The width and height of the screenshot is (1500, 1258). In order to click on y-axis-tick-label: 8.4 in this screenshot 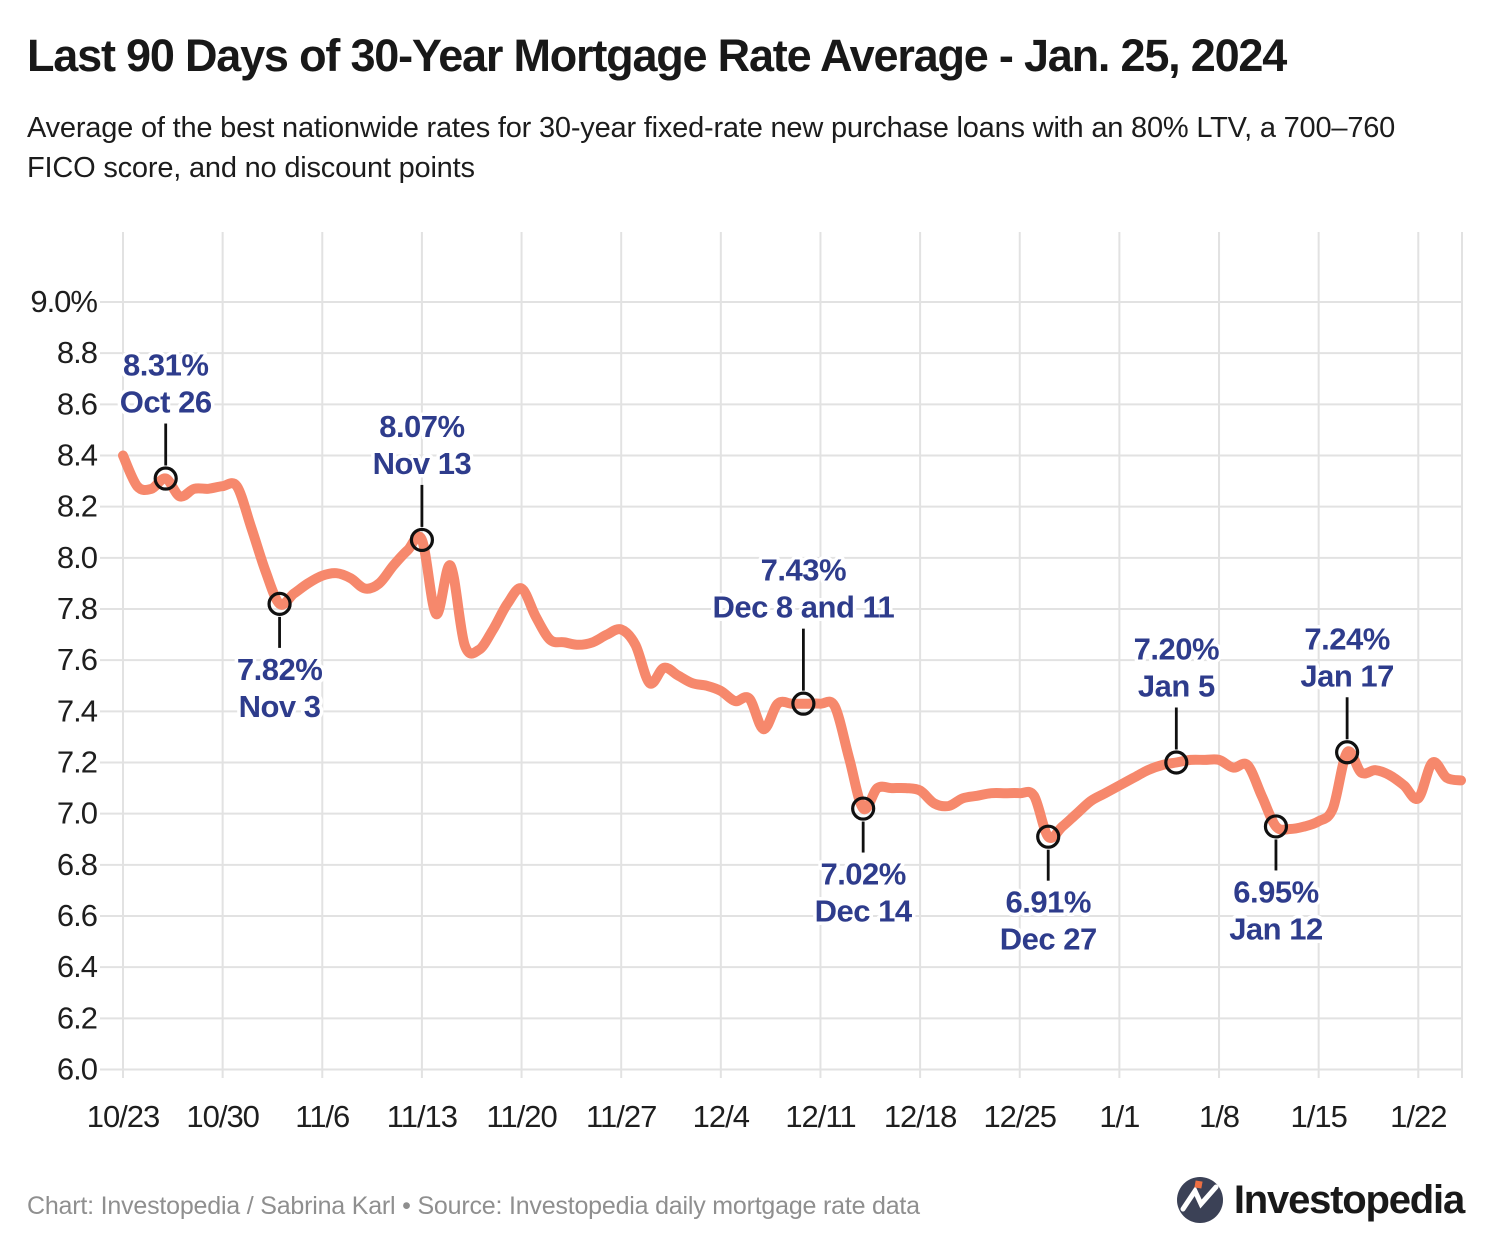, I will do `click(77, 454)`.